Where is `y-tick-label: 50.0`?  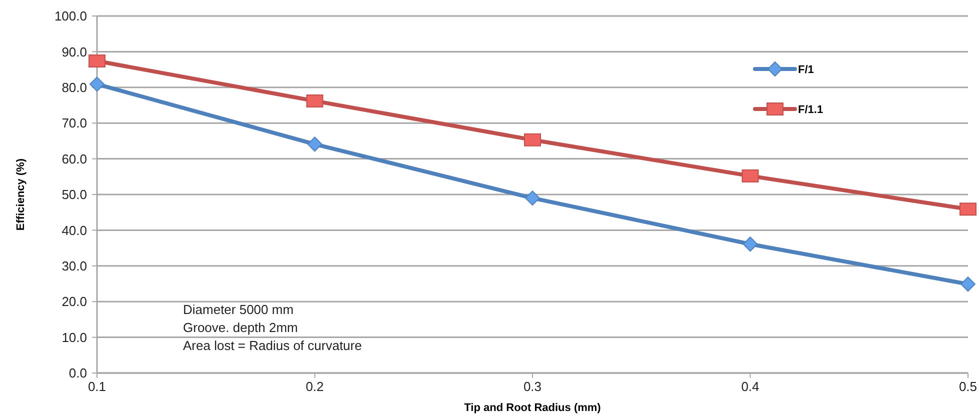
y-tick-label: 50.0 is located at coordinates (74, 194).